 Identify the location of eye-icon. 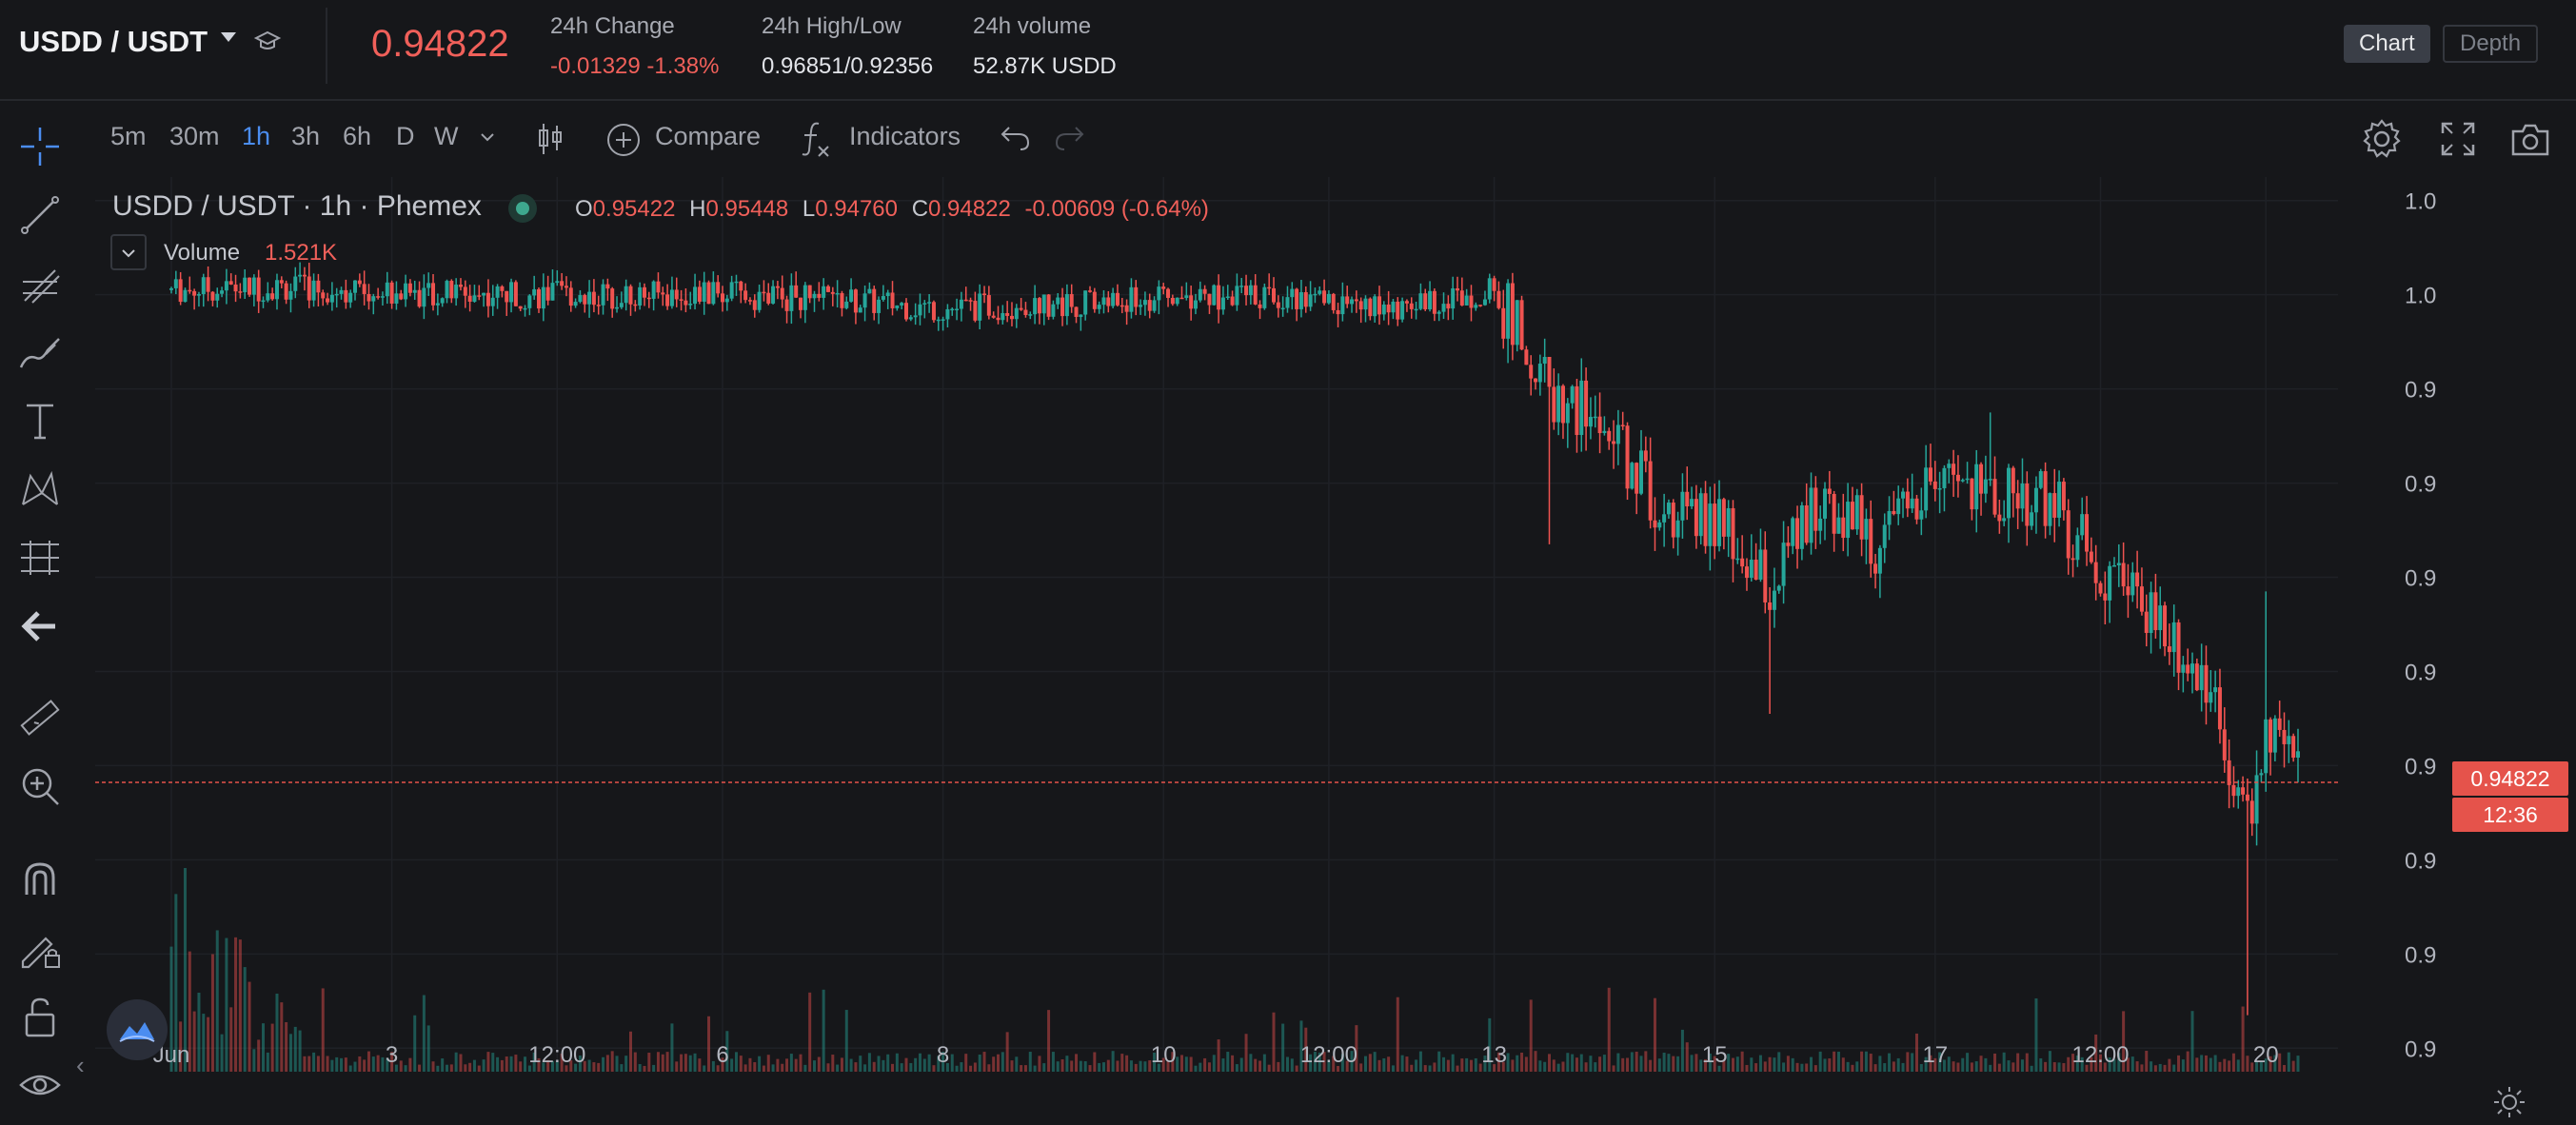
(40, 1085).